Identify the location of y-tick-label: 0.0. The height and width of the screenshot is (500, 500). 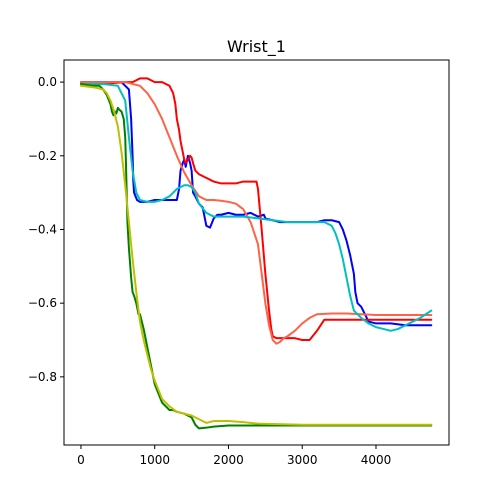
(47, 82).